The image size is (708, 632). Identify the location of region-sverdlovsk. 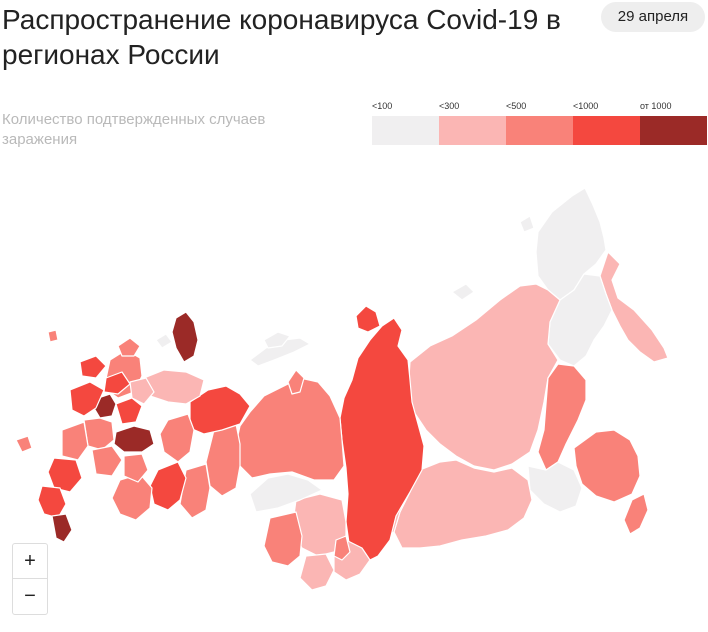
(223, 460).